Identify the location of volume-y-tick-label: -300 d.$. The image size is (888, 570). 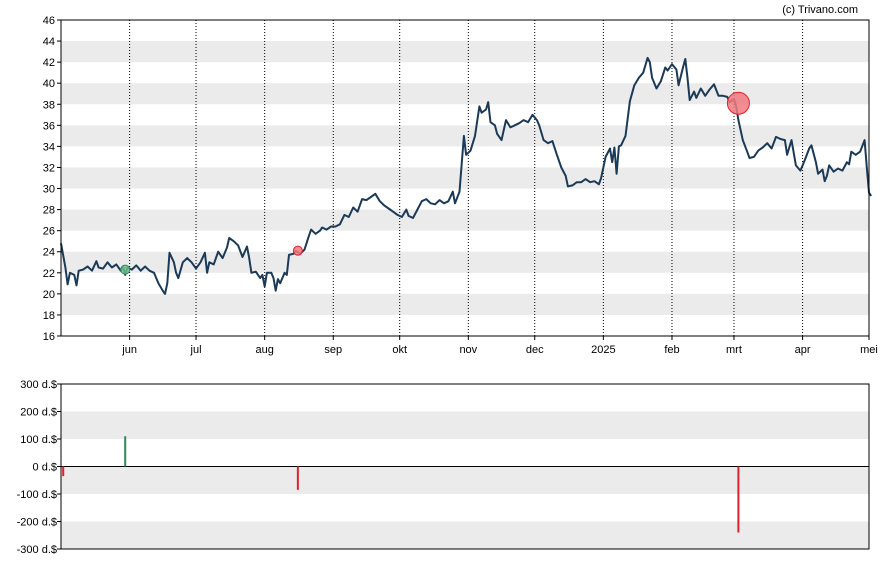
(37, 550).